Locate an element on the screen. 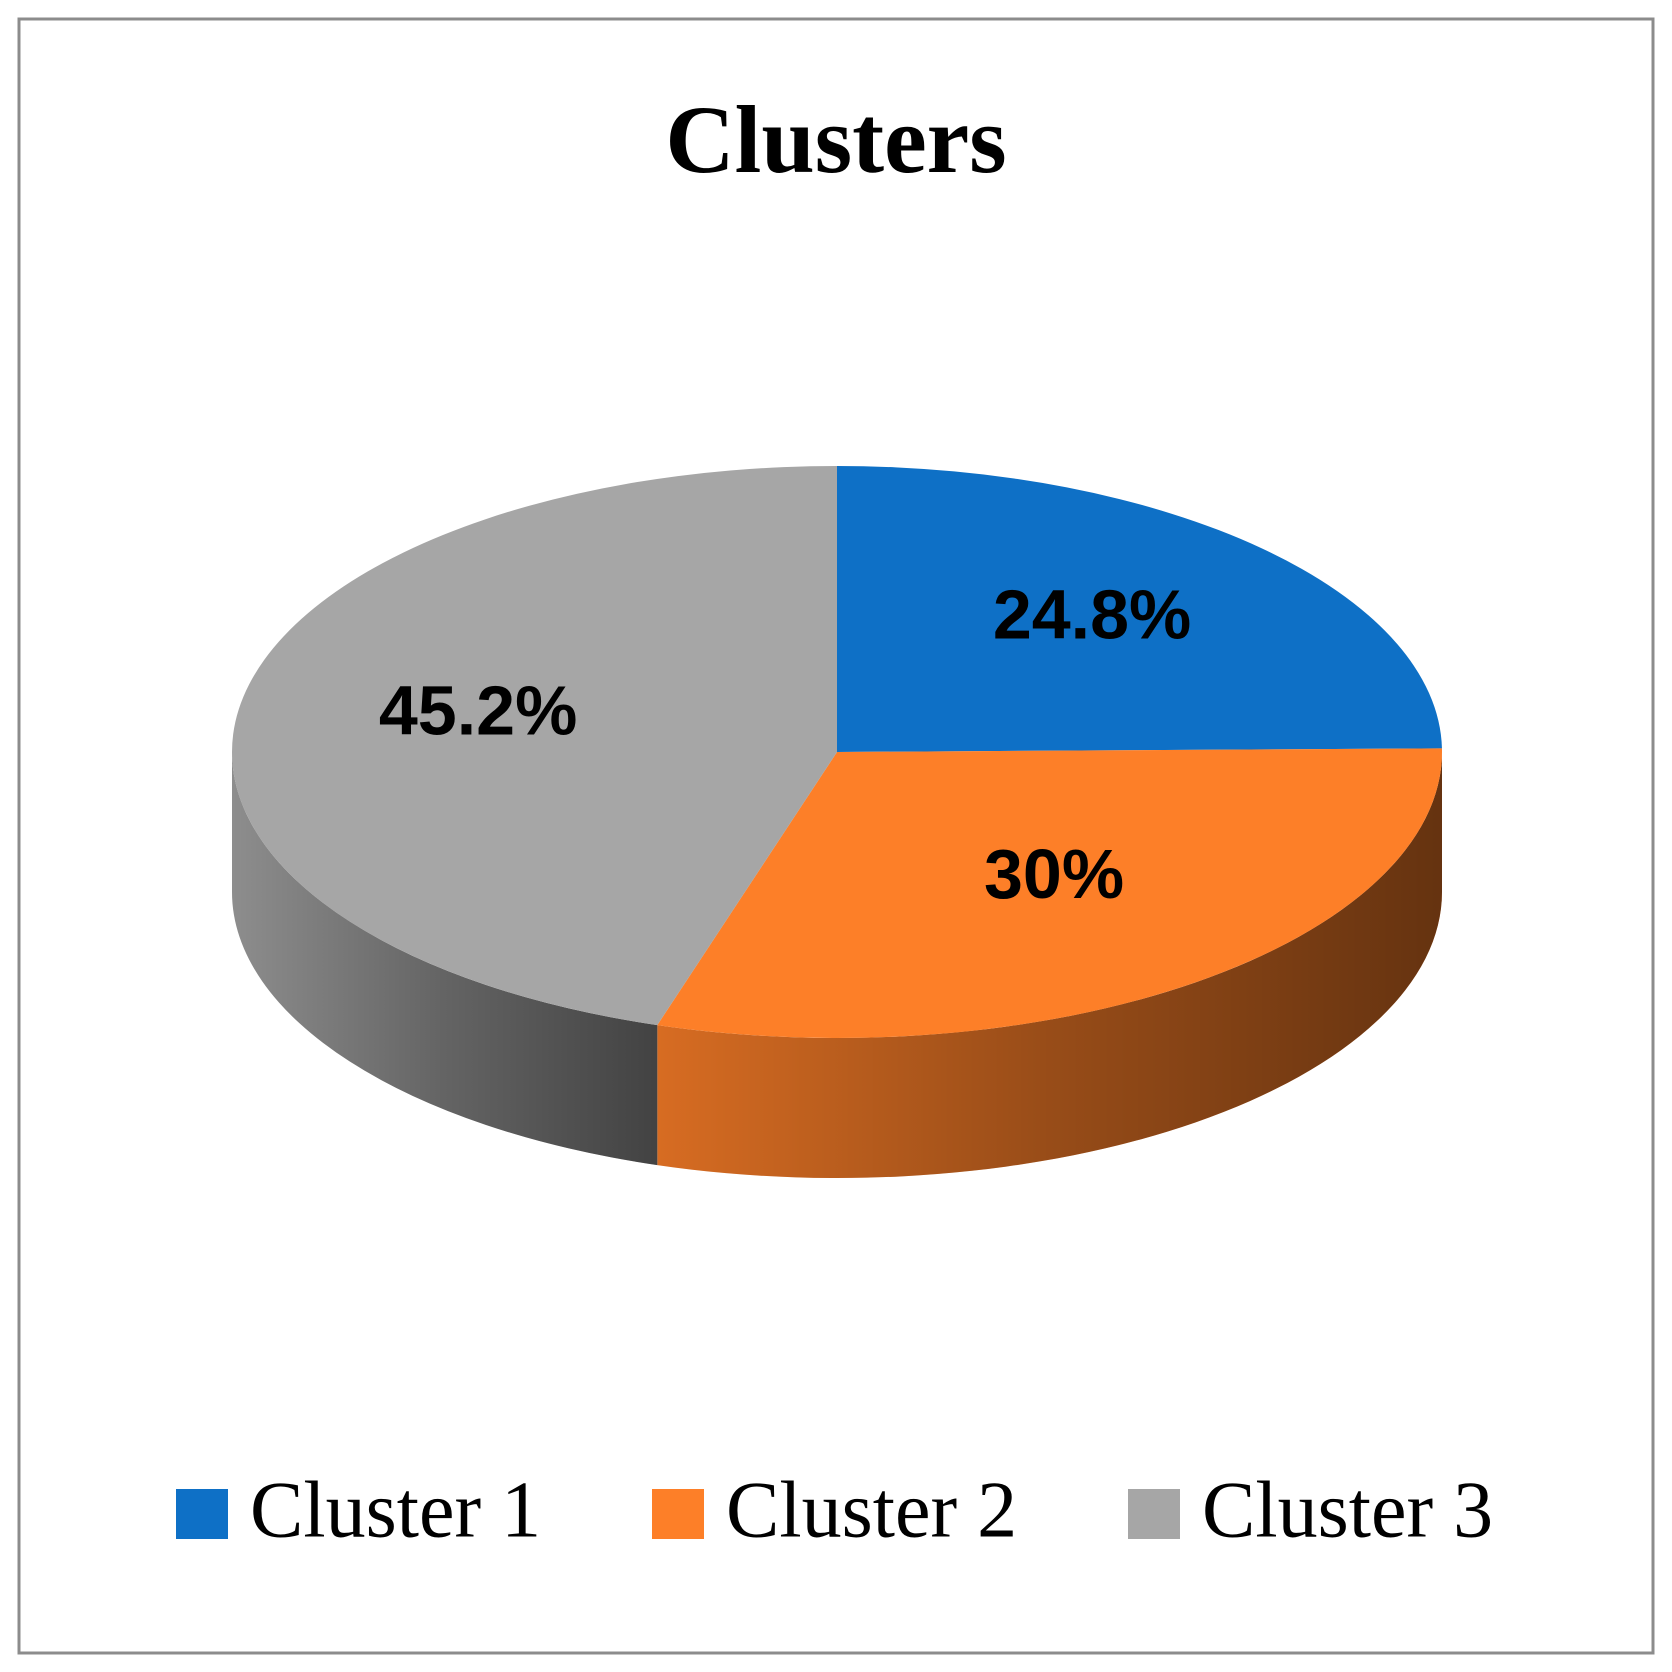  legend-label: Cluster 1 is located at coordinates (395, 1510).